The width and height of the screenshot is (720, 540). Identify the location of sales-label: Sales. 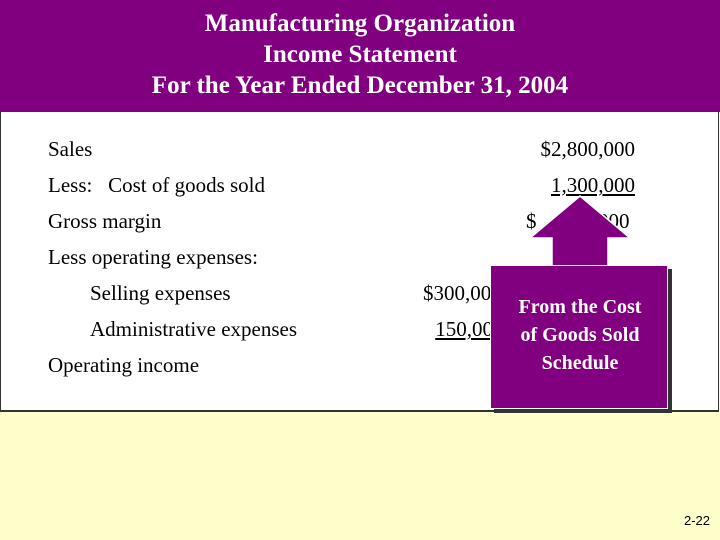
(70, 149).